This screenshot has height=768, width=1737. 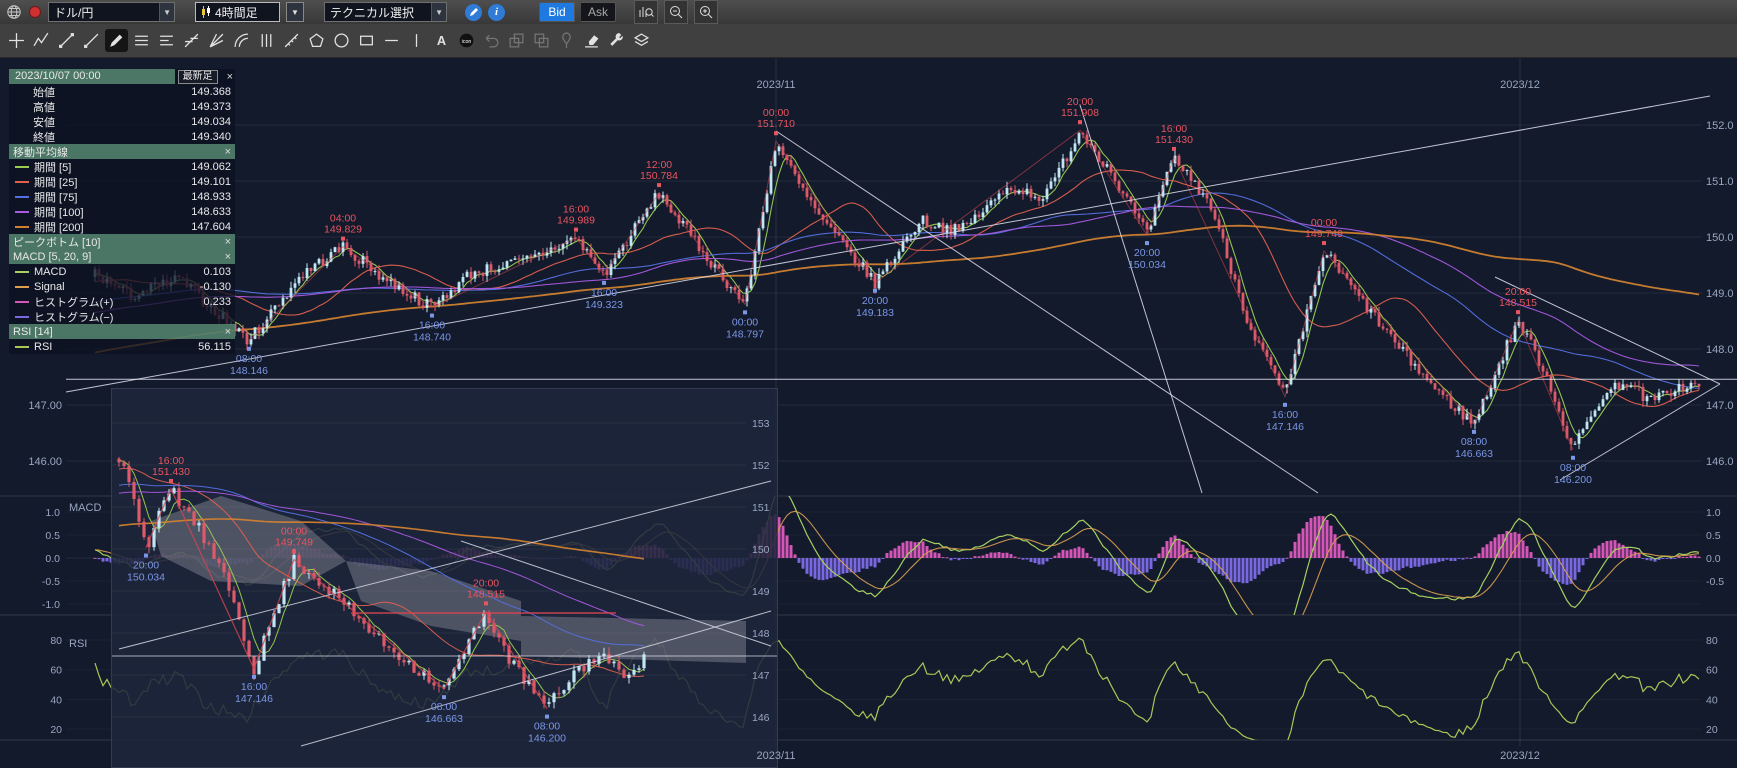 I want to click on eraser-tool, so click(x=591, y=40).